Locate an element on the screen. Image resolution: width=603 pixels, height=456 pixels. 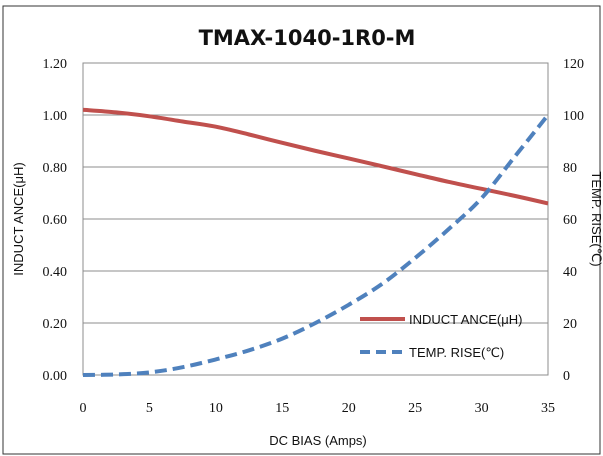
y-tick-label: 0.00 is located at coordinates (55, 376).